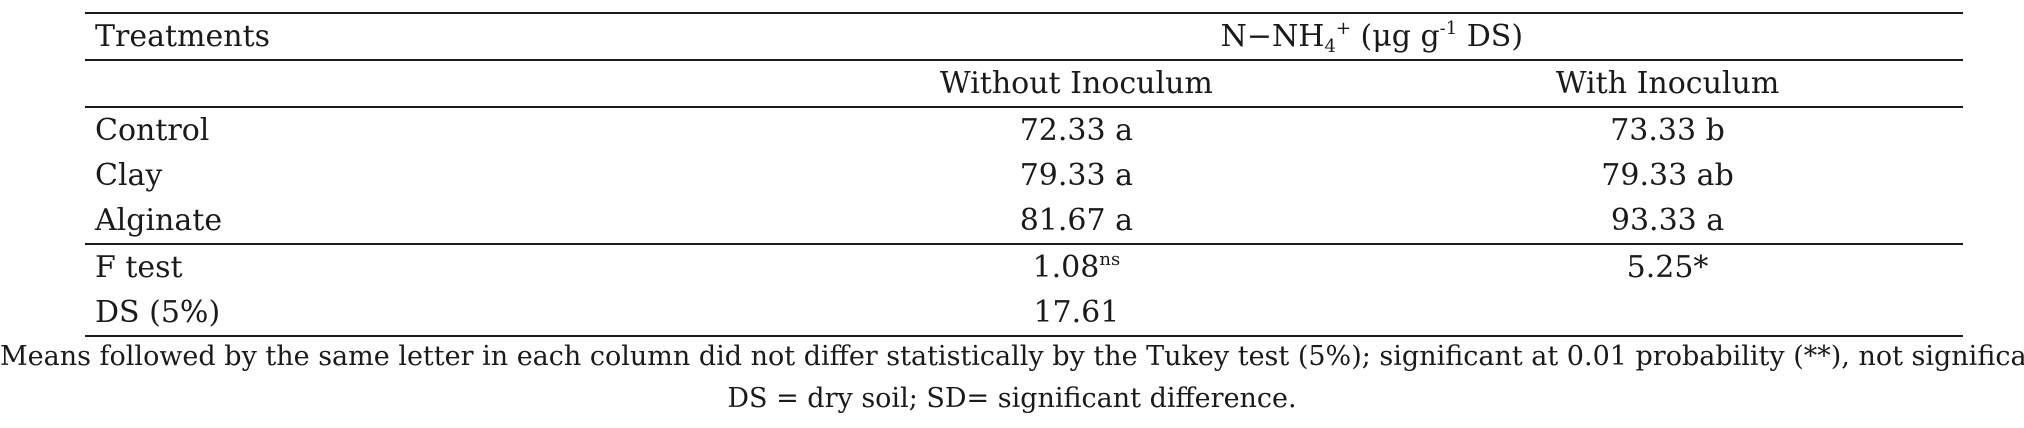 This screenshot has height=428, width=2024. Describe the element at coordinates (158, 312) in the screenshot. I see `ds-label: DS (5%)` at that location.